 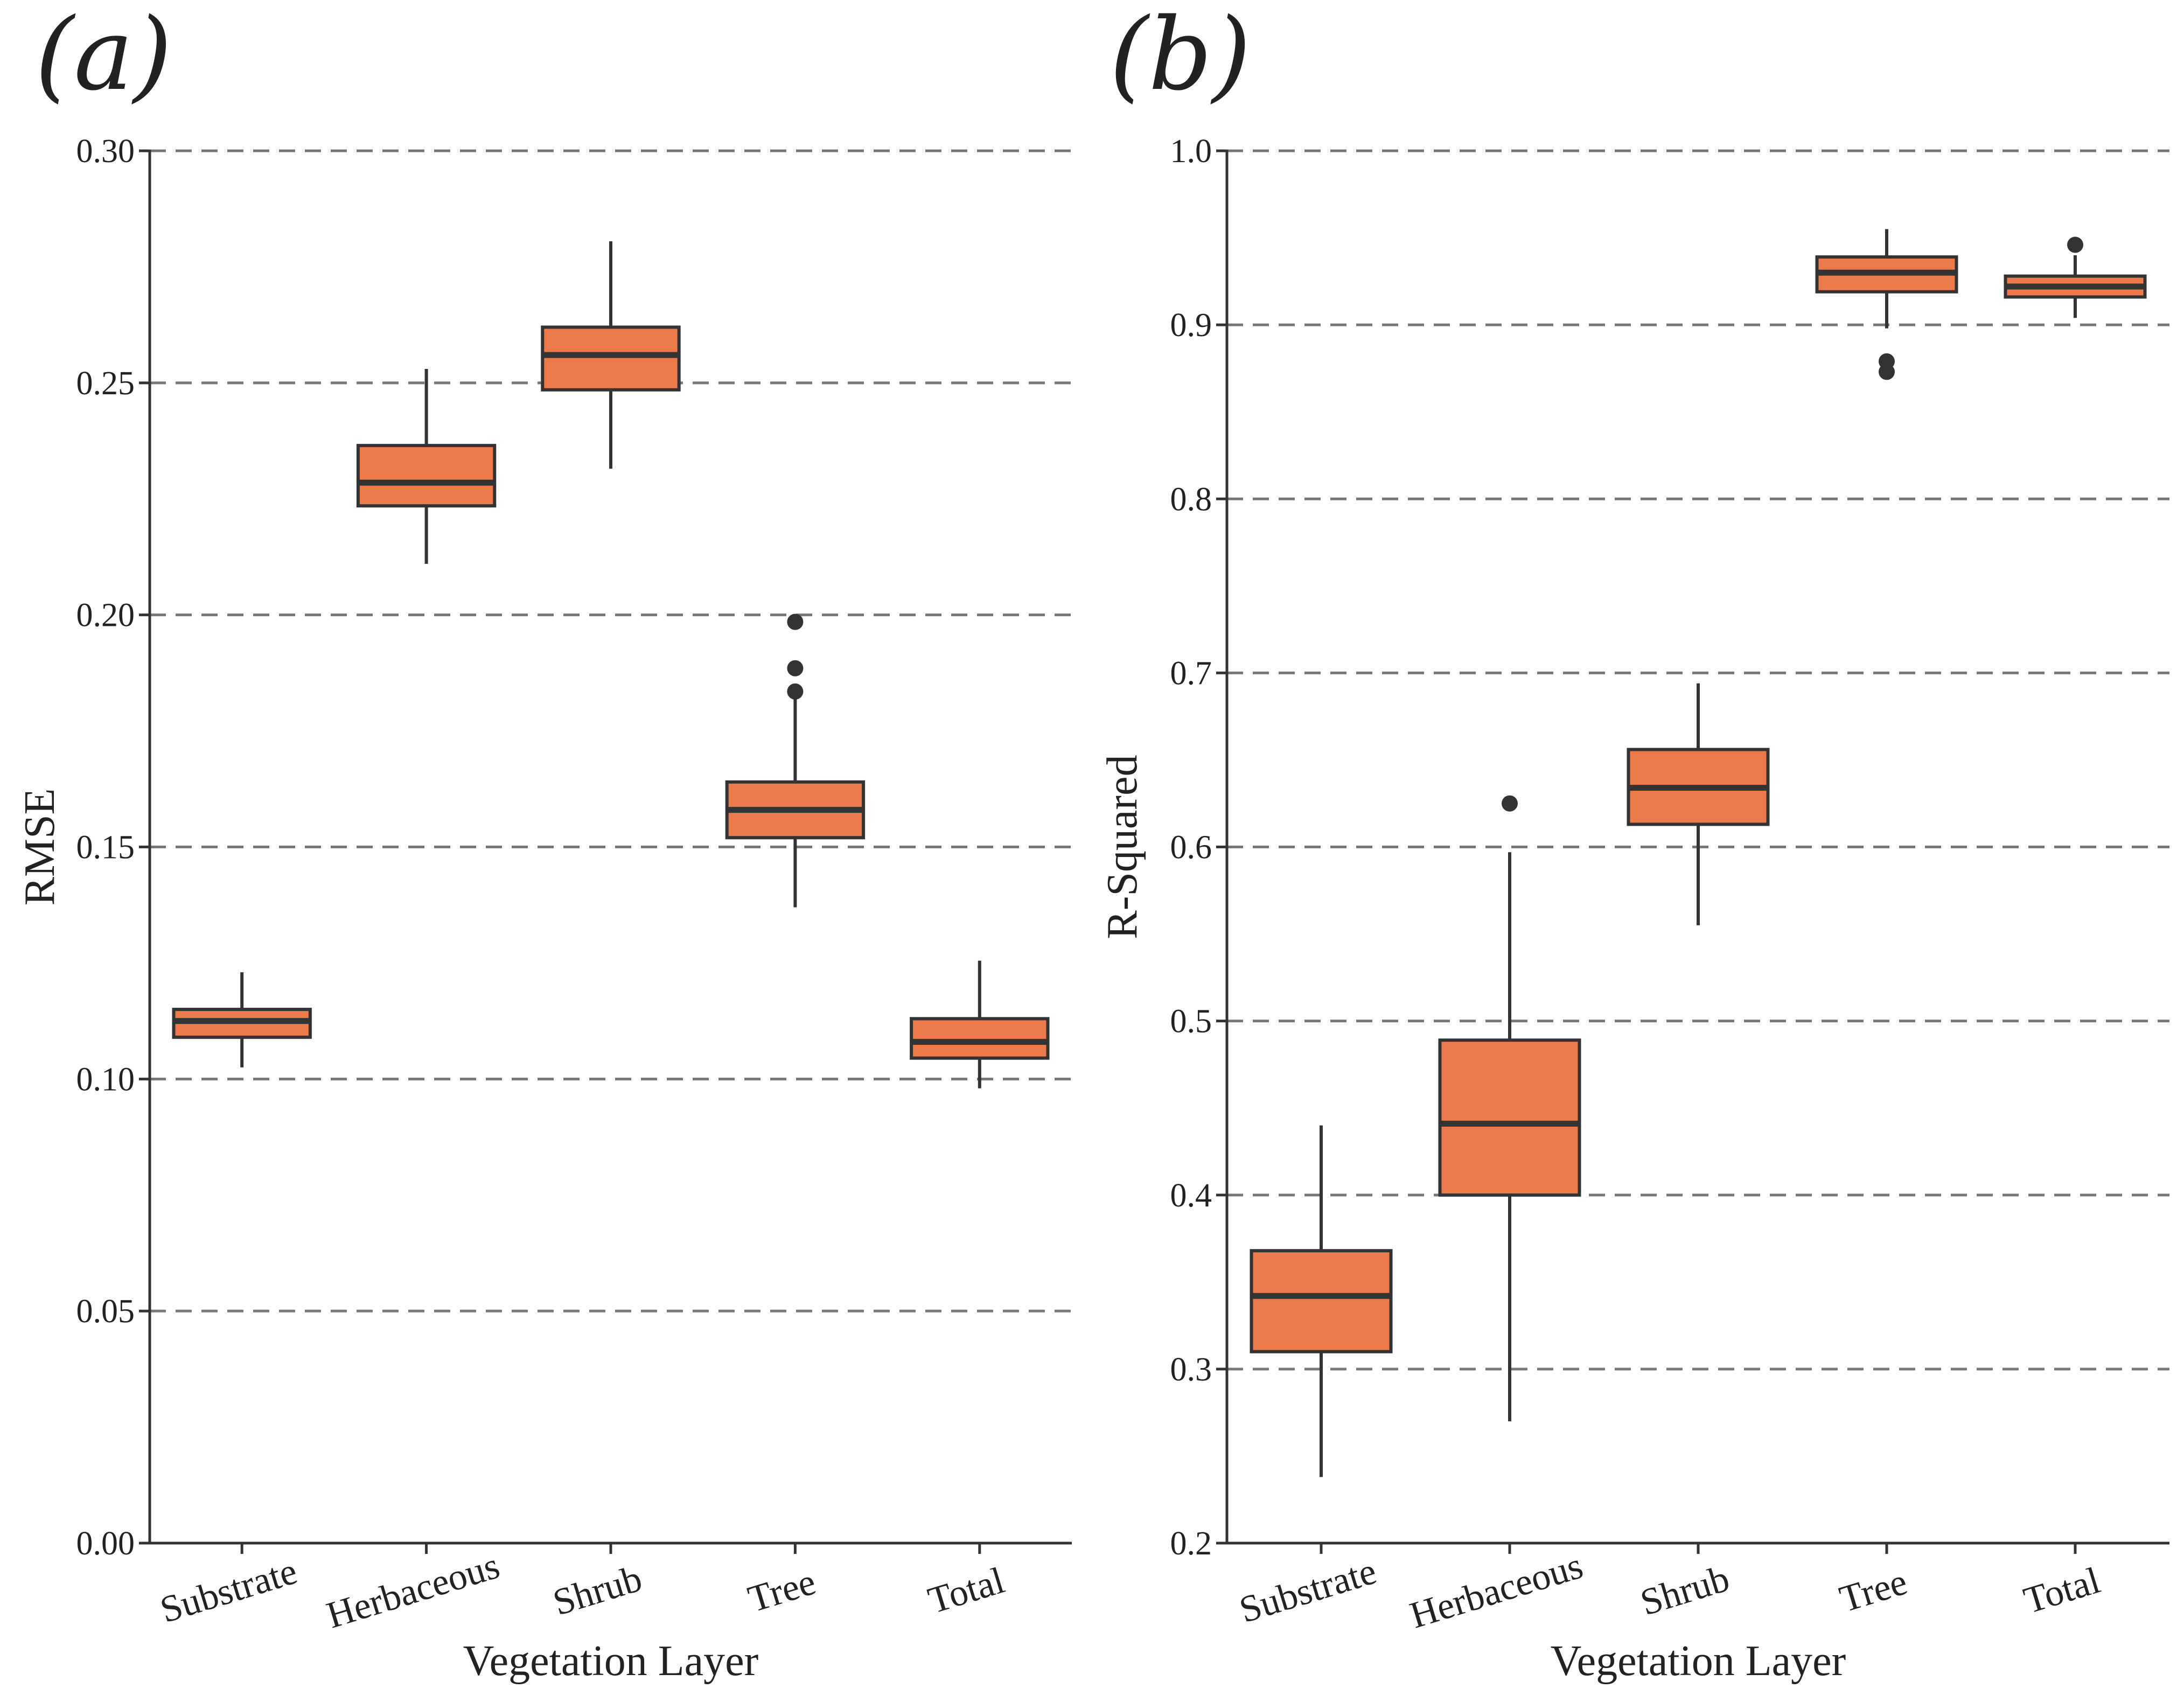 I want to click on y-tick-label: 0.7, so click(x=1191, y=673).